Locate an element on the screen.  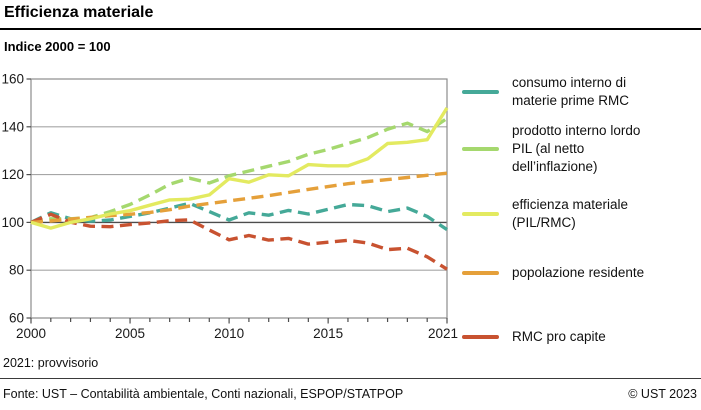
legend-item-3: popolazione residente is located at coordinates (553, 273).